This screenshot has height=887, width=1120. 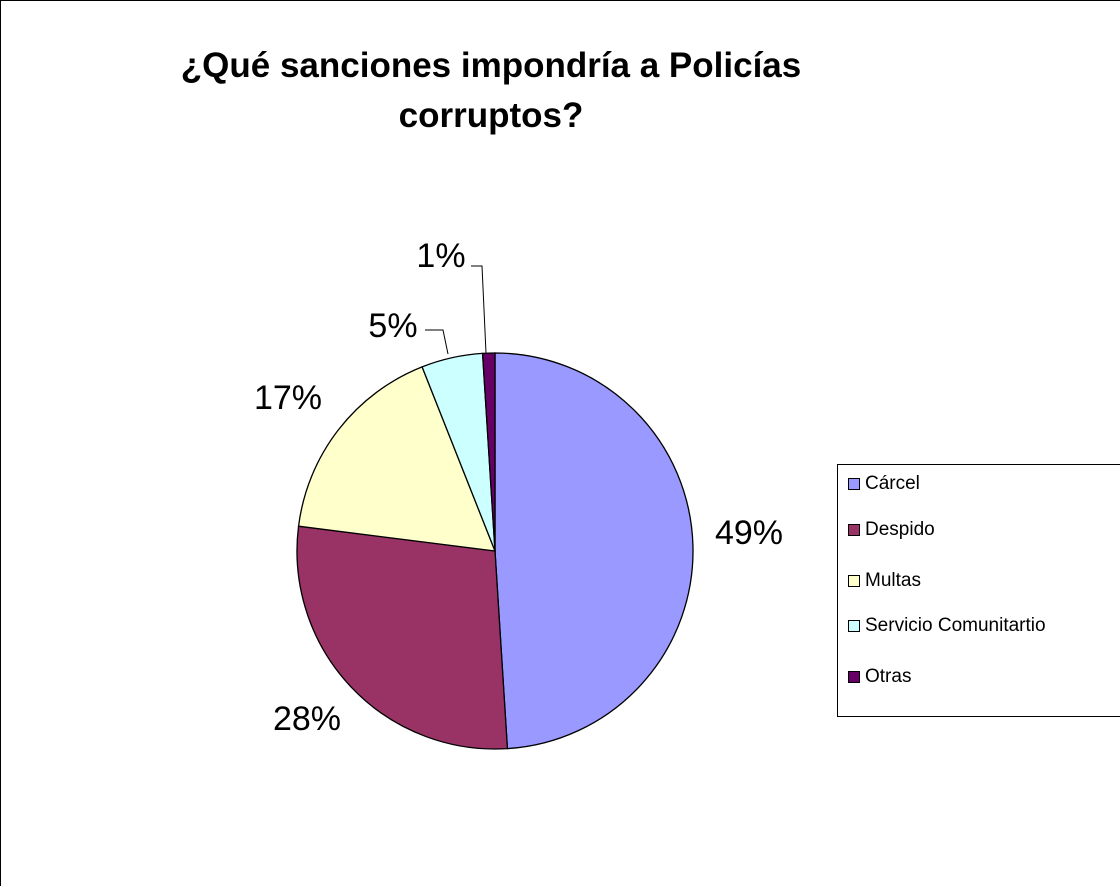 What do you see at coordinates (900, 529) in the screenshot?
I see `legend-label-1: Despido` at bounding box center [900, 529].